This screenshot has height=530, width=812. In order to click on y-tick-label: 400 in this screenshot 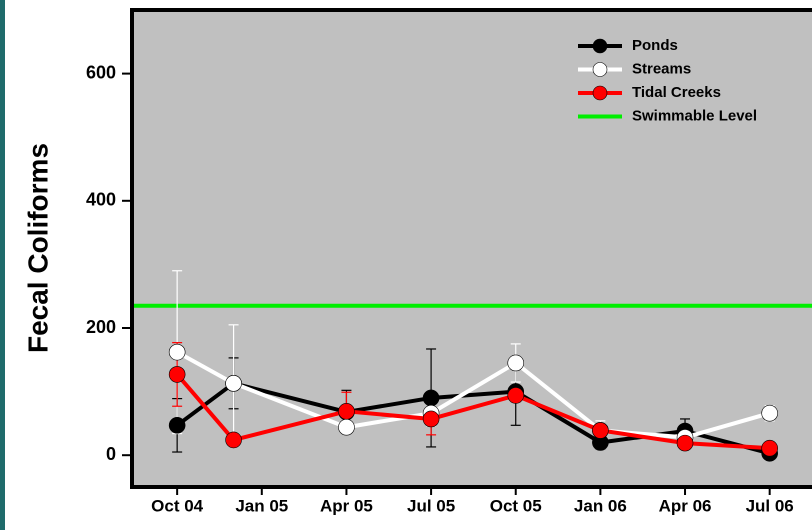, I will do `click(101, 200)`.